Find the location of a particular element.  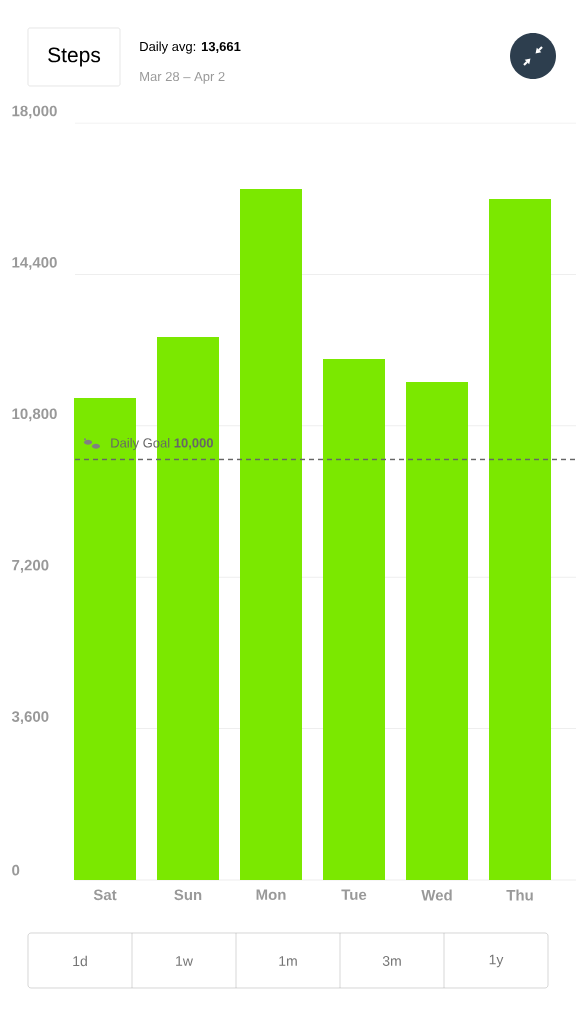

y-tick-label: 0 is located at coordinates (16, 870).